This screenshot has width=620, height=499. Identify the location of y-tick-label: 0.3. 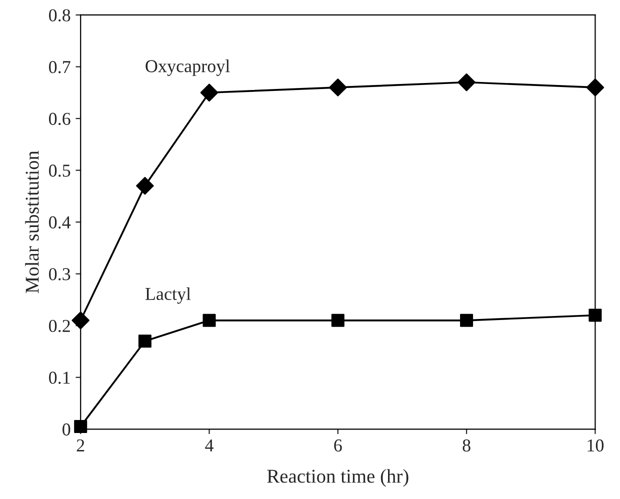
(59, 274).